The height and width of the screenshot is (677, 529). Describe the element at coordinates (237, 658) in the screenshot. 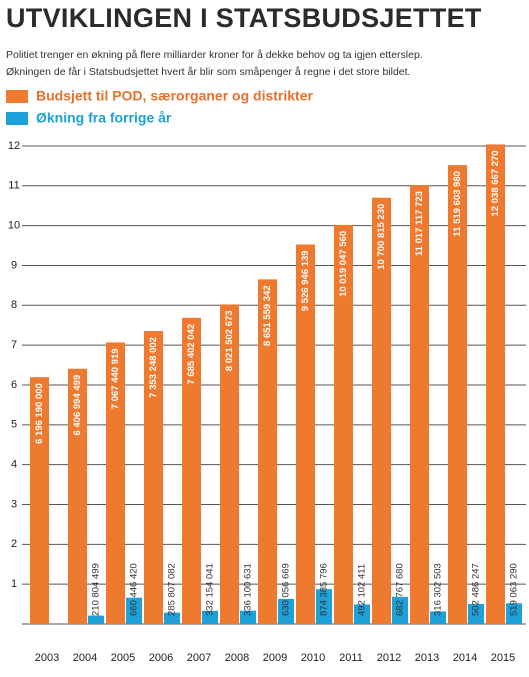

I see `x-tick-label: 2008` at that location.